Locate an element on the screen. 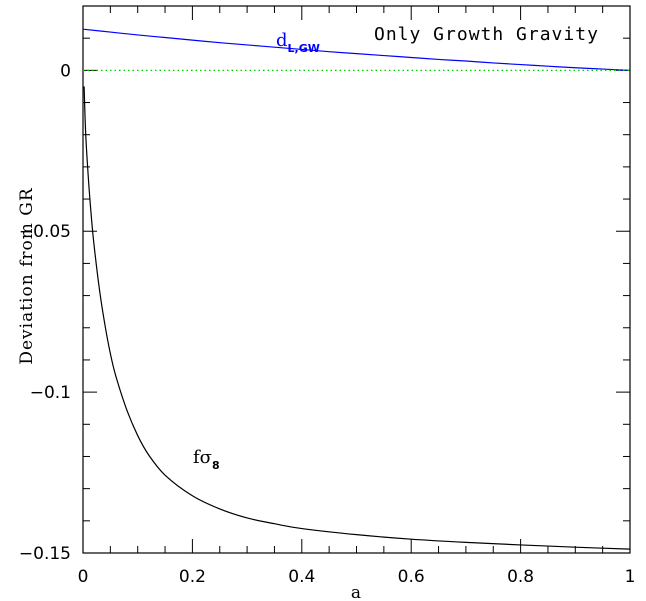 The height and width of the screenshot is (601, 646). x-tick-label: 0 is located at coordinates (83, 577).